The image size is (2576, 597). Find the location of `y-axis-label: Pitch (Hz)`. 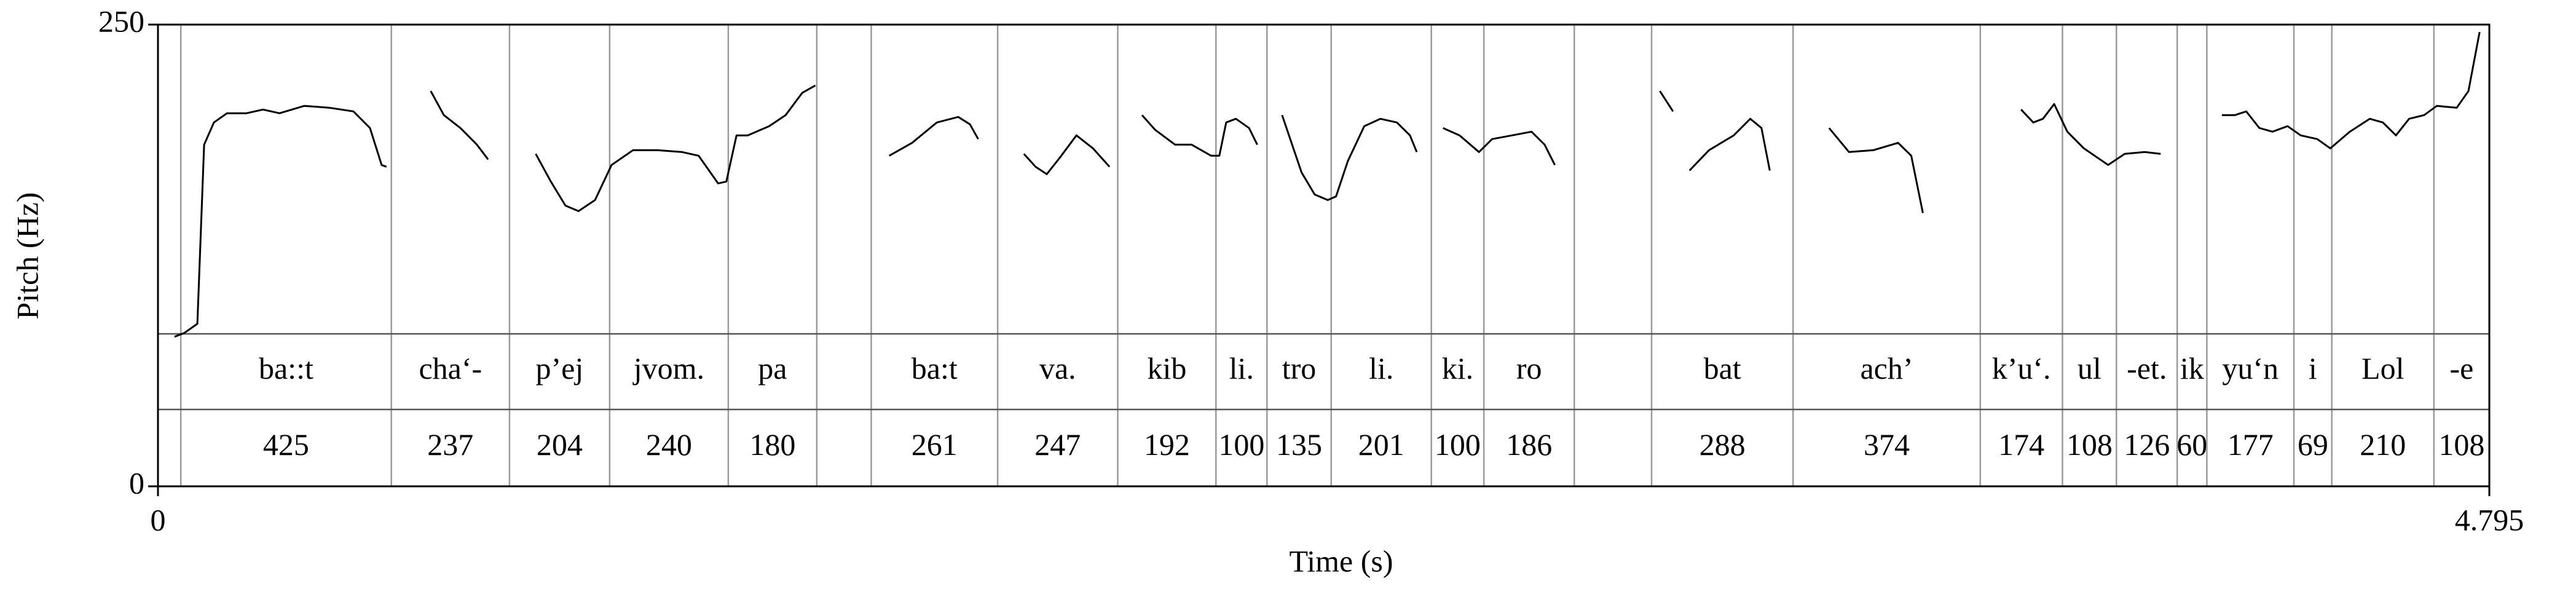

y-axis-label: Pitch (Hz) is located at coordinates (27, 256).